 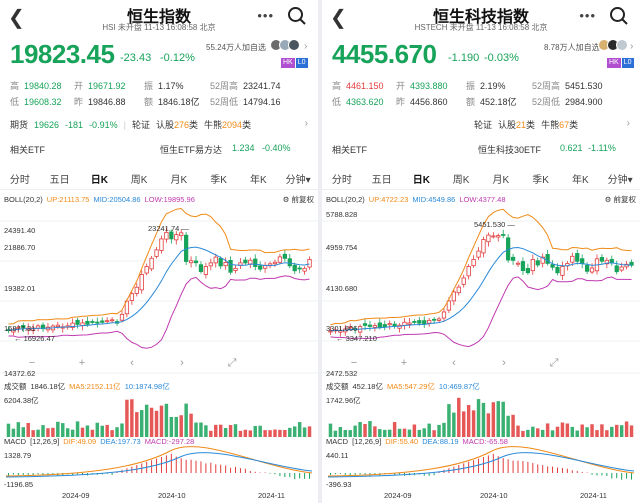 I want to click on hk-badge: HK, so click(x=288, y=63).